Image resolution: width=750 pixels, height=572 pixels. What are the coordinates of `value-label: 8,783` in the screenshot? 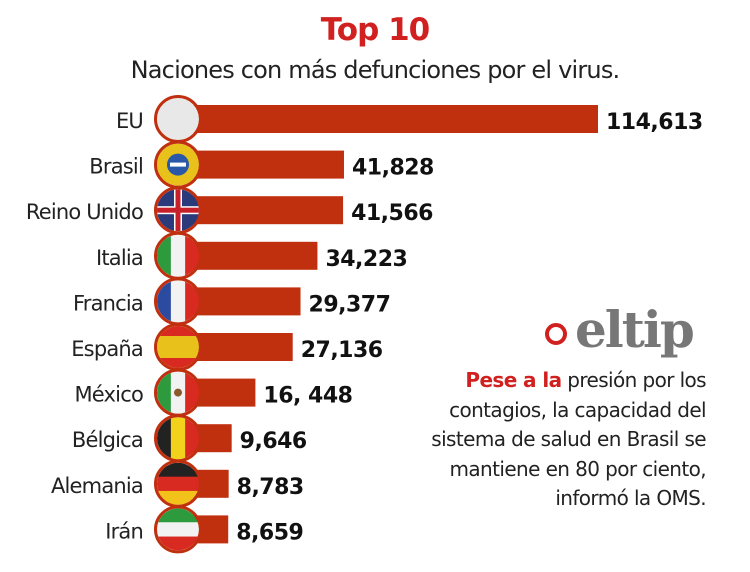 It's located at (270, 487).